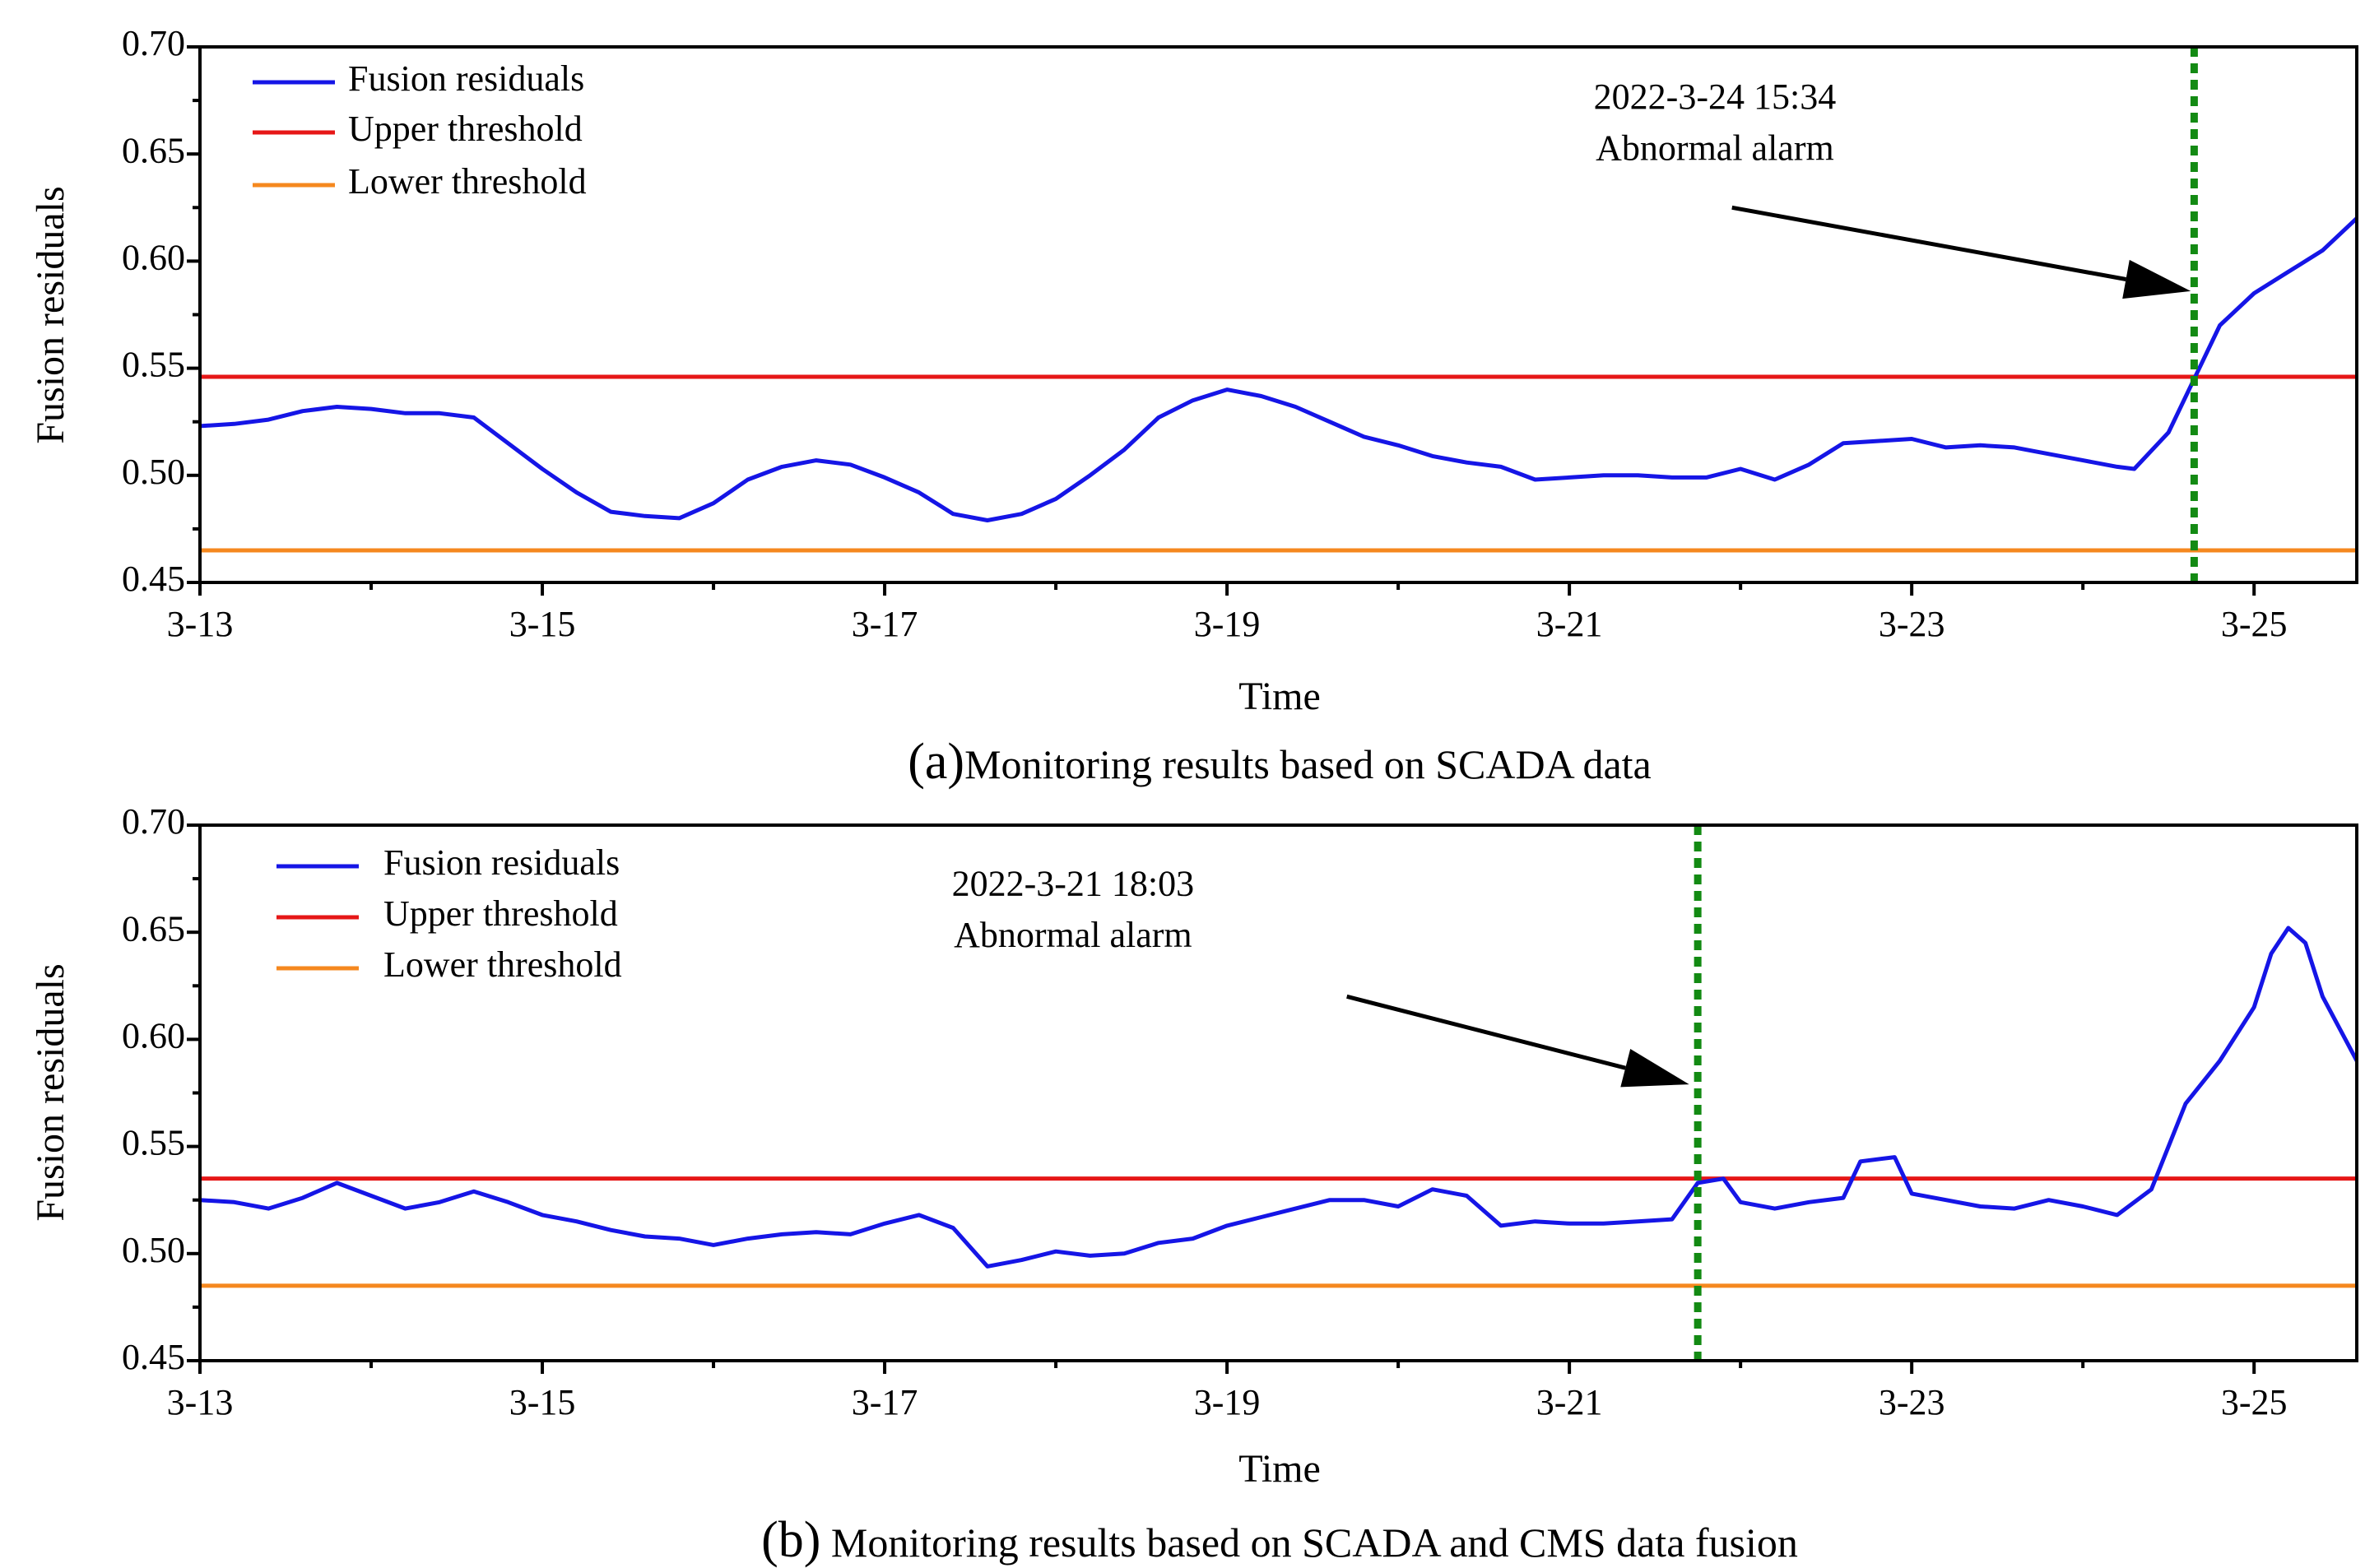 This screenshot has height=1568, width=2379. Describe the element at coordinates (1912, 624) in the screenshot. I see `x-tick-label-a: 3-23` at that location.